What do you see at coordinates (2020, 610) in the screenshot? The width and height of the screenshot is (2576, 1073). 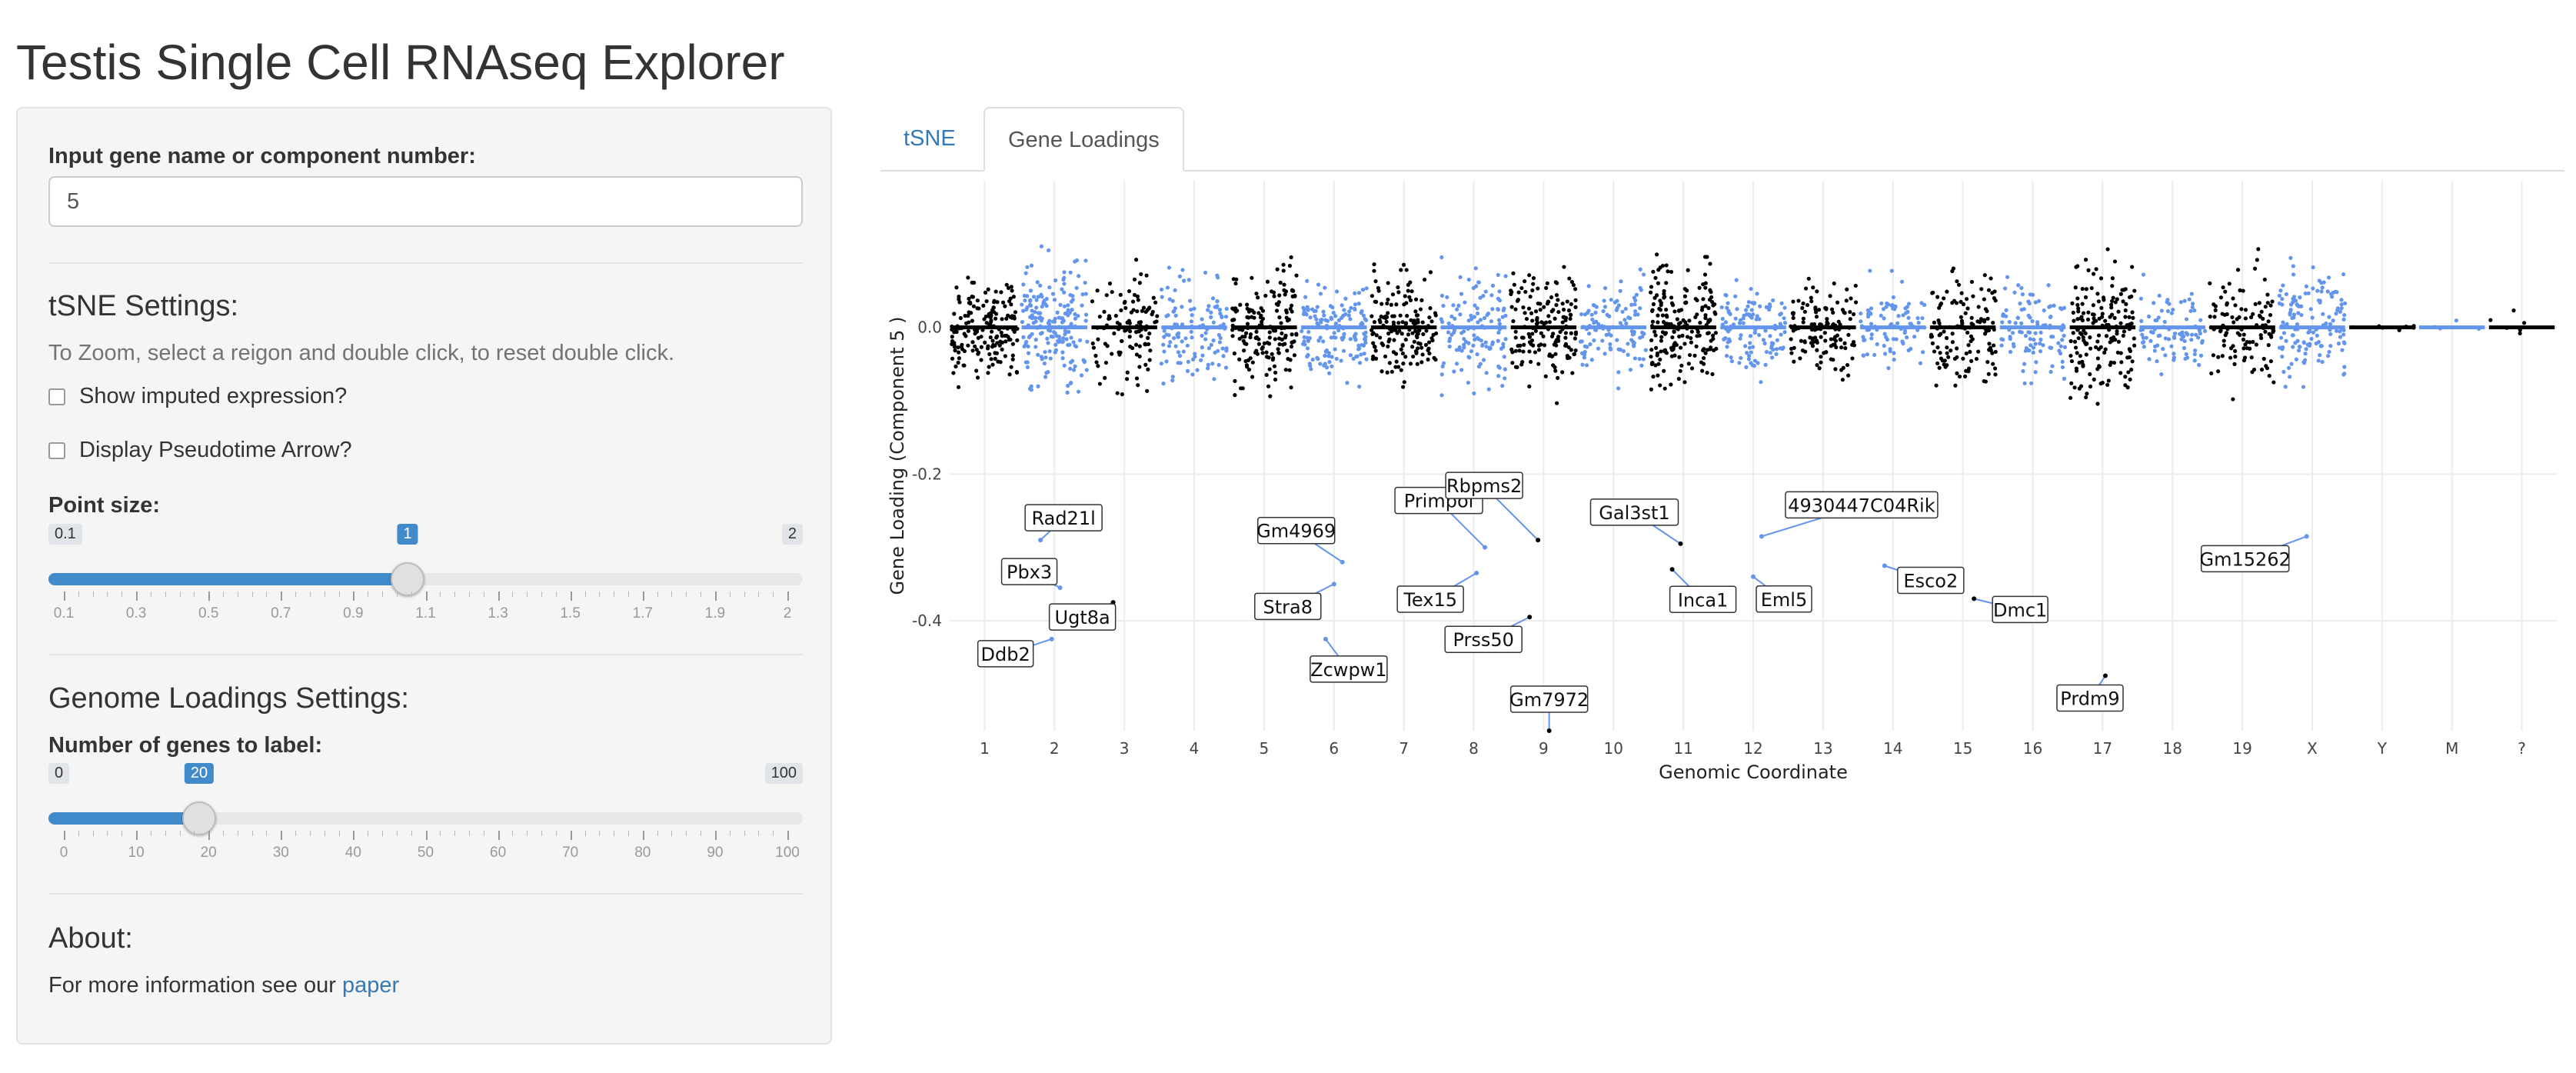 I see `gene-label: Dmc1` at bounding box center [2020, 610].